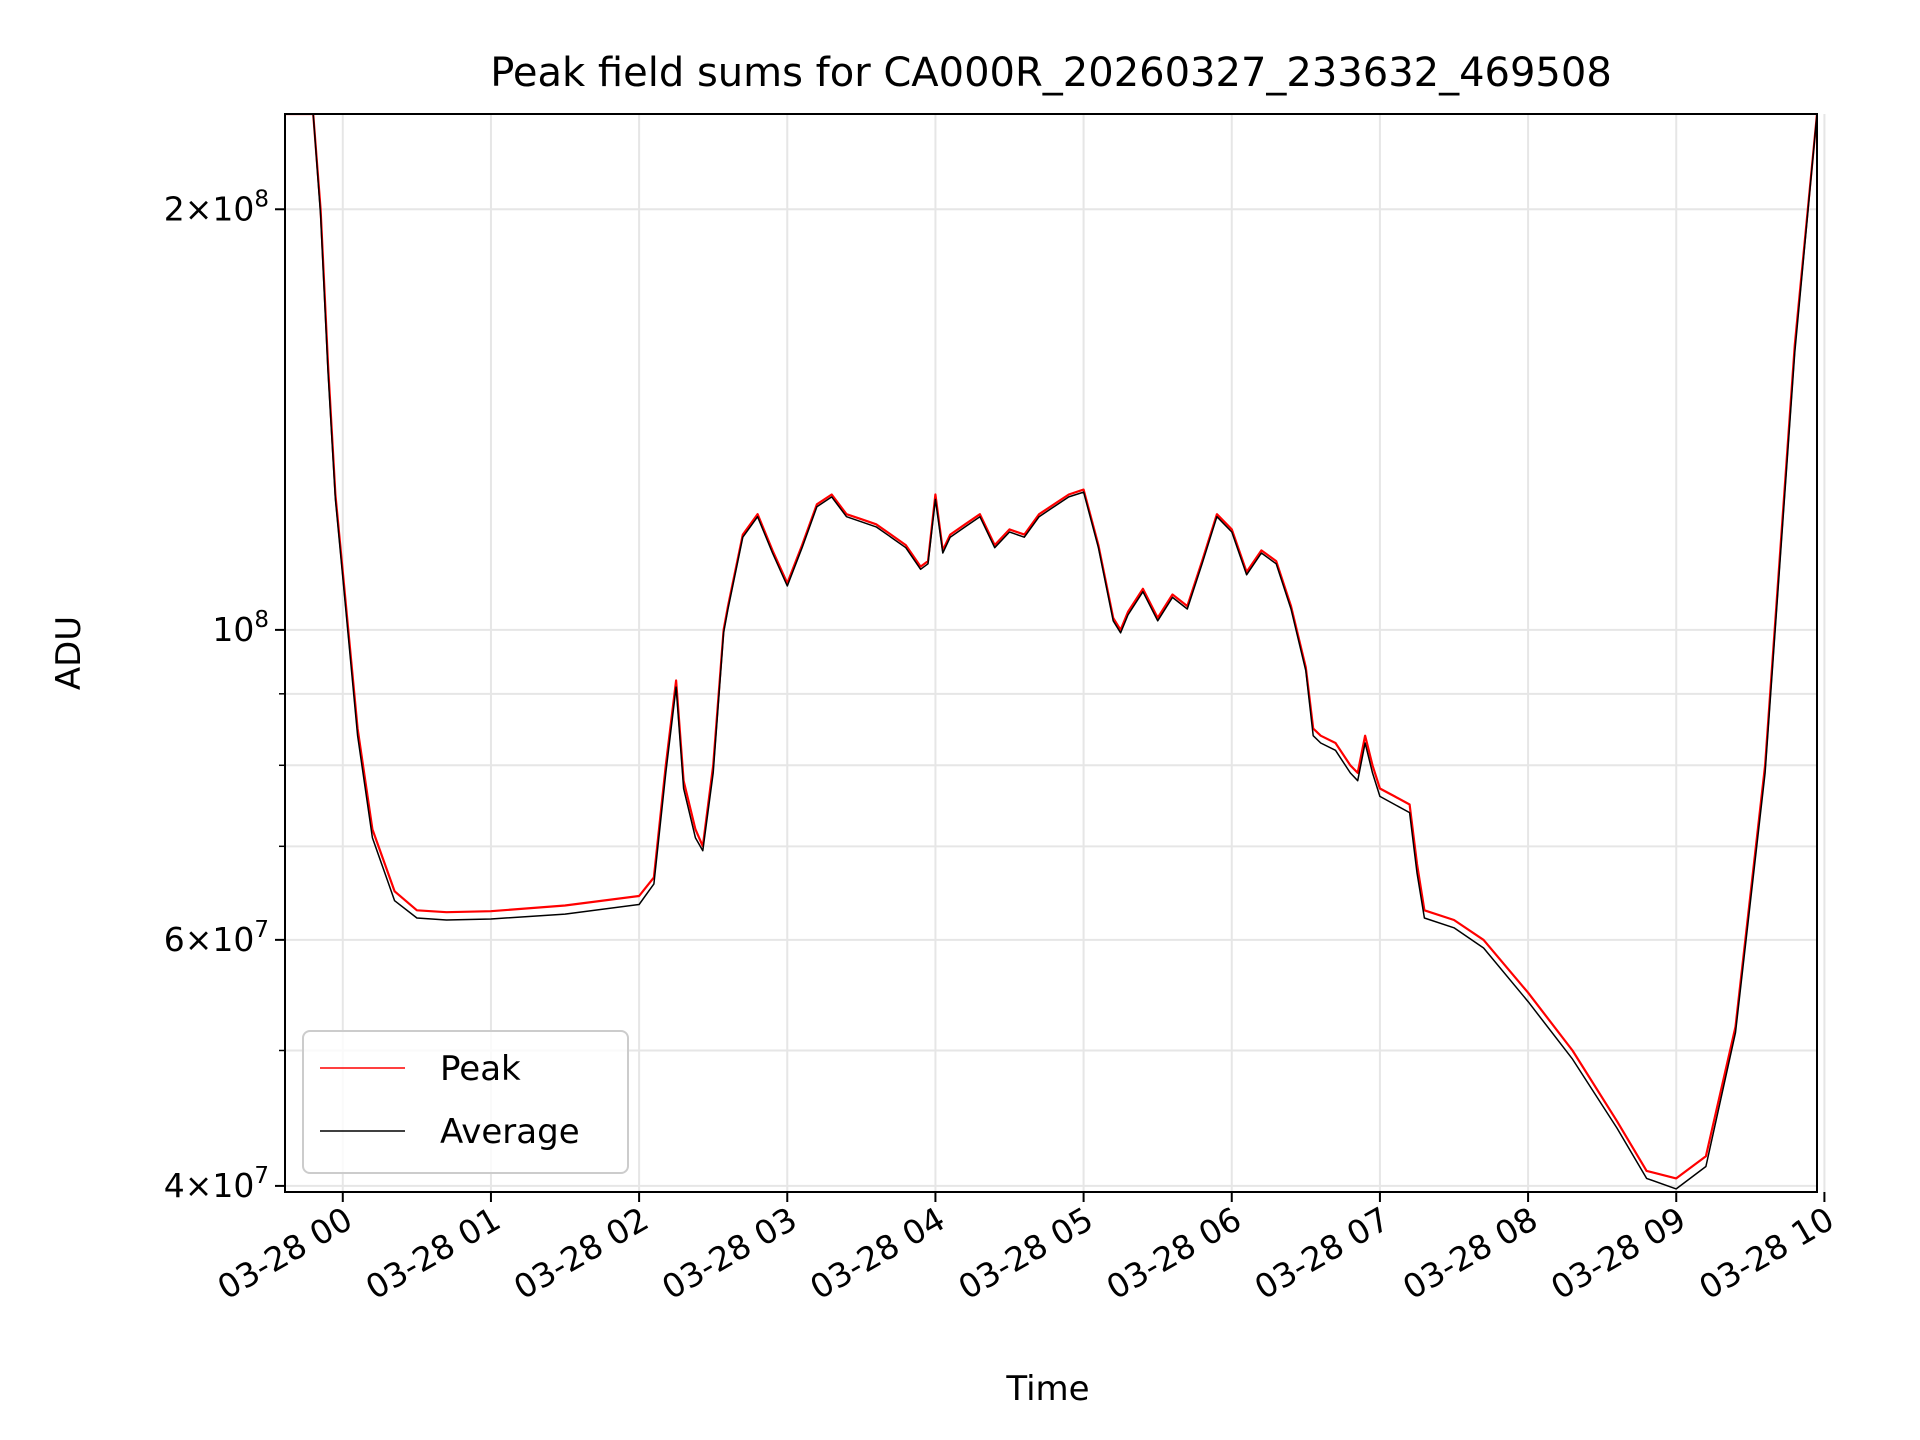 The height and width of the screenshot is (1440, 1920). I want to click on legend-box, so click(465, 1102).